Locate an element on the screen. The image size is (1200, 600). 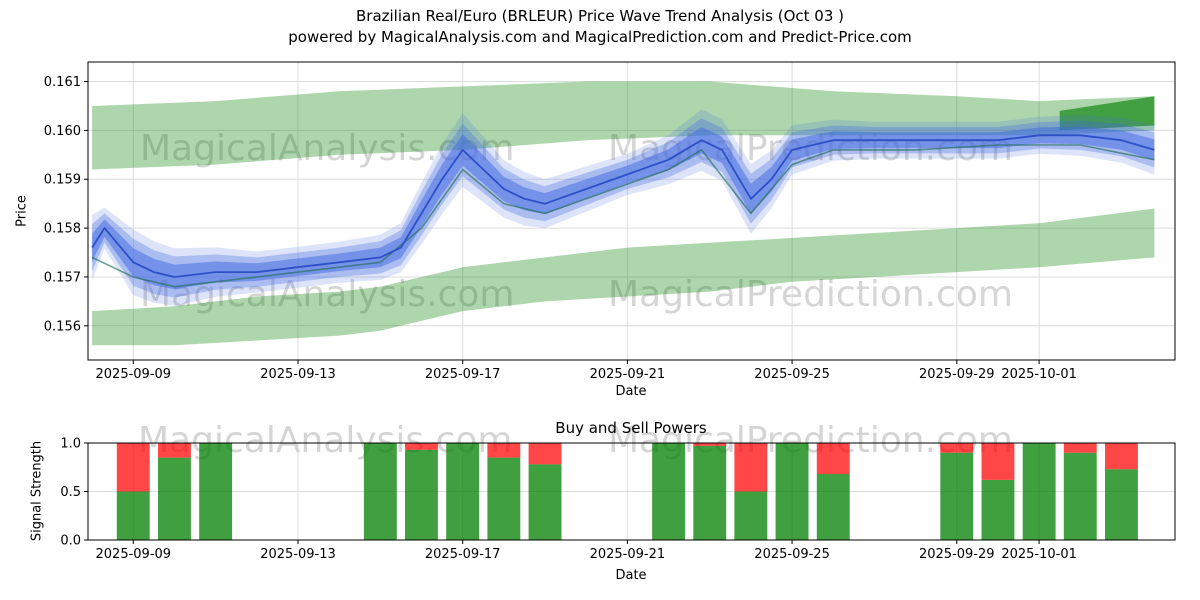
y-tick-label: 0.161 is located at coordinates (62, 82).